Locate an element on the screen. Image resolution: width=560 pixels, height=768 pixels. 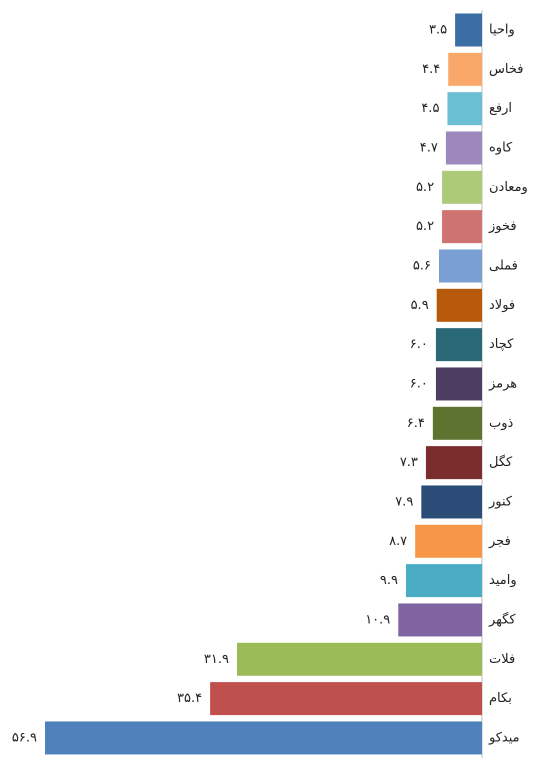
value-label: ۹.۹ is located at coordinates (389, 580).